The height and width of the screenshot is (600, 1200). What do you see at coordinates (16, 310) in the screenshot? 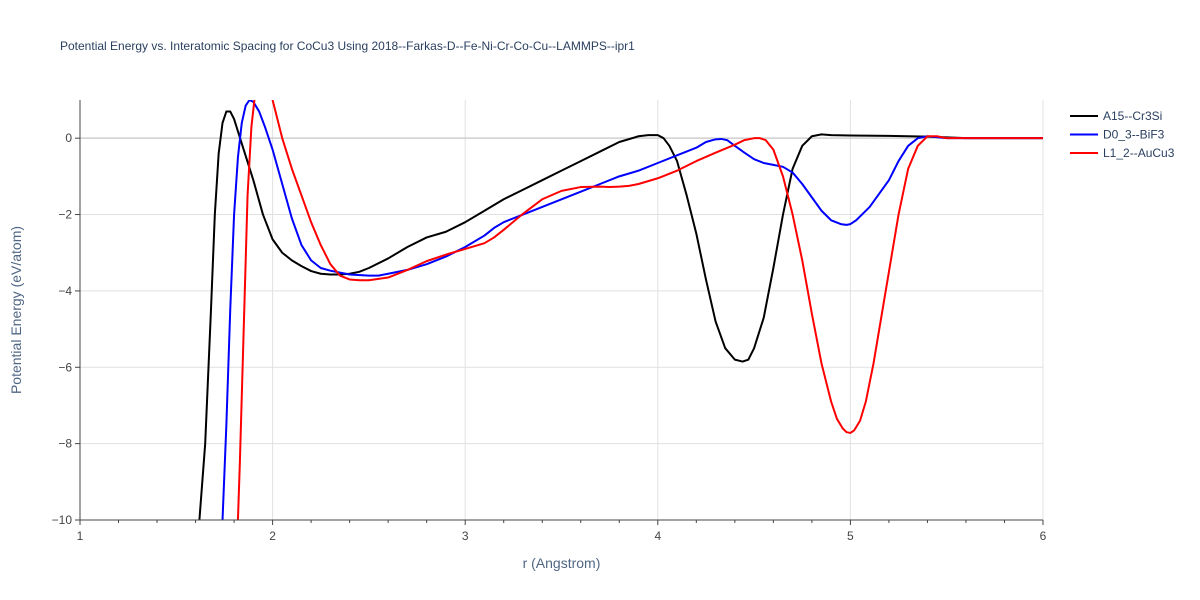
I see `y-axis-title: Potential Energy (eV/atom)` at bounding box center [16, 310].